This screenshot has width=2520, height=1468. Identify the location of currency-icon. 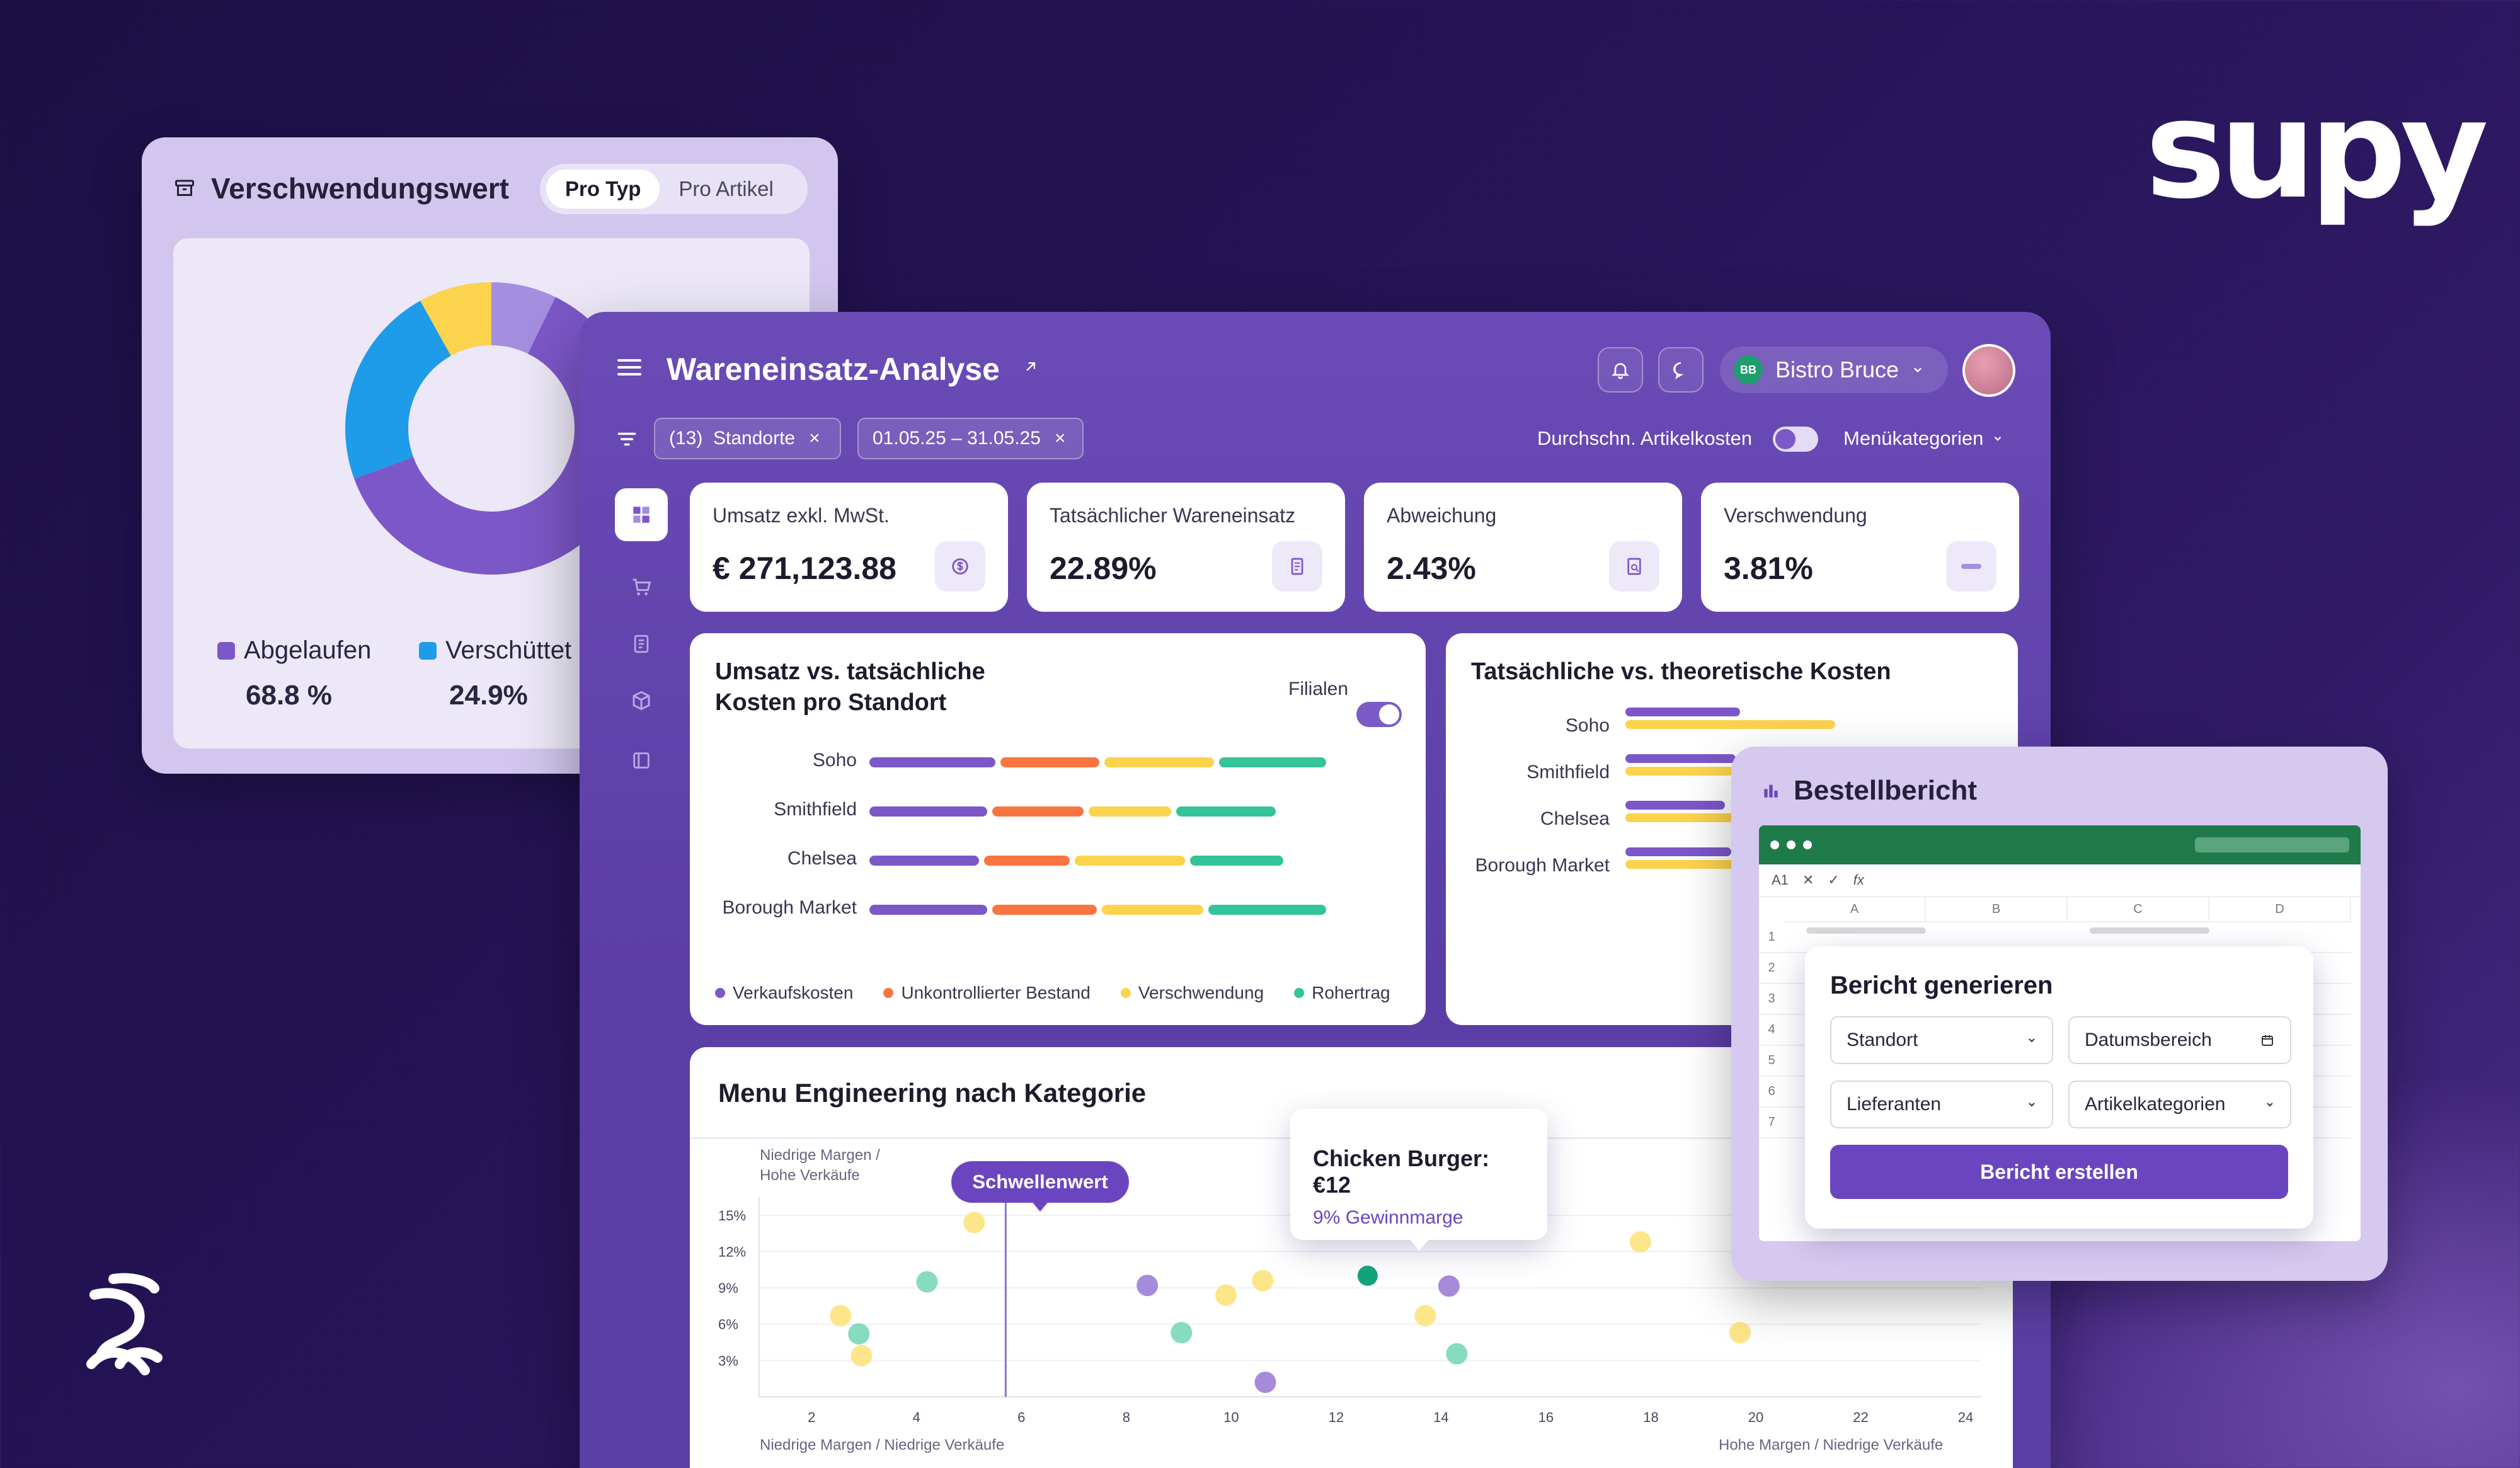
(960, 566).